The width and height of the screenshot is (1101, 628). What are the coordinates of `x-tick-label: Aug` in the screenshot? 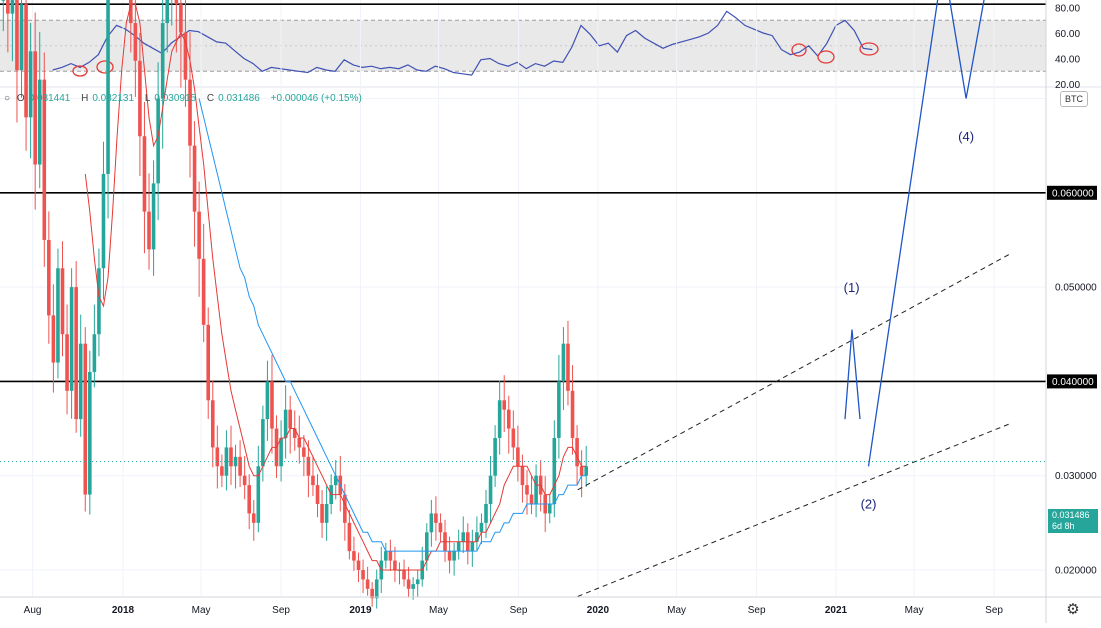 It's located at (33, 610).